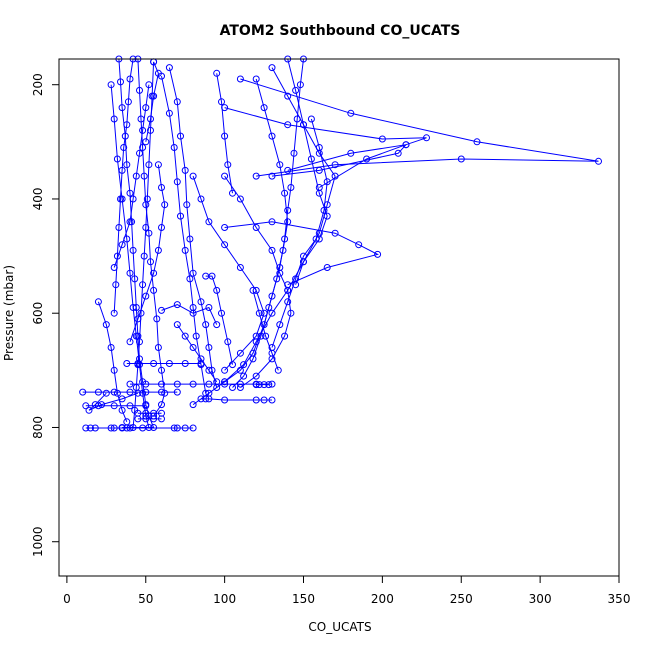  What do you see at coordinates (38, 541) in the screenshot?
I see `y-tick-label: 1000` at bounding box center [38, 541].